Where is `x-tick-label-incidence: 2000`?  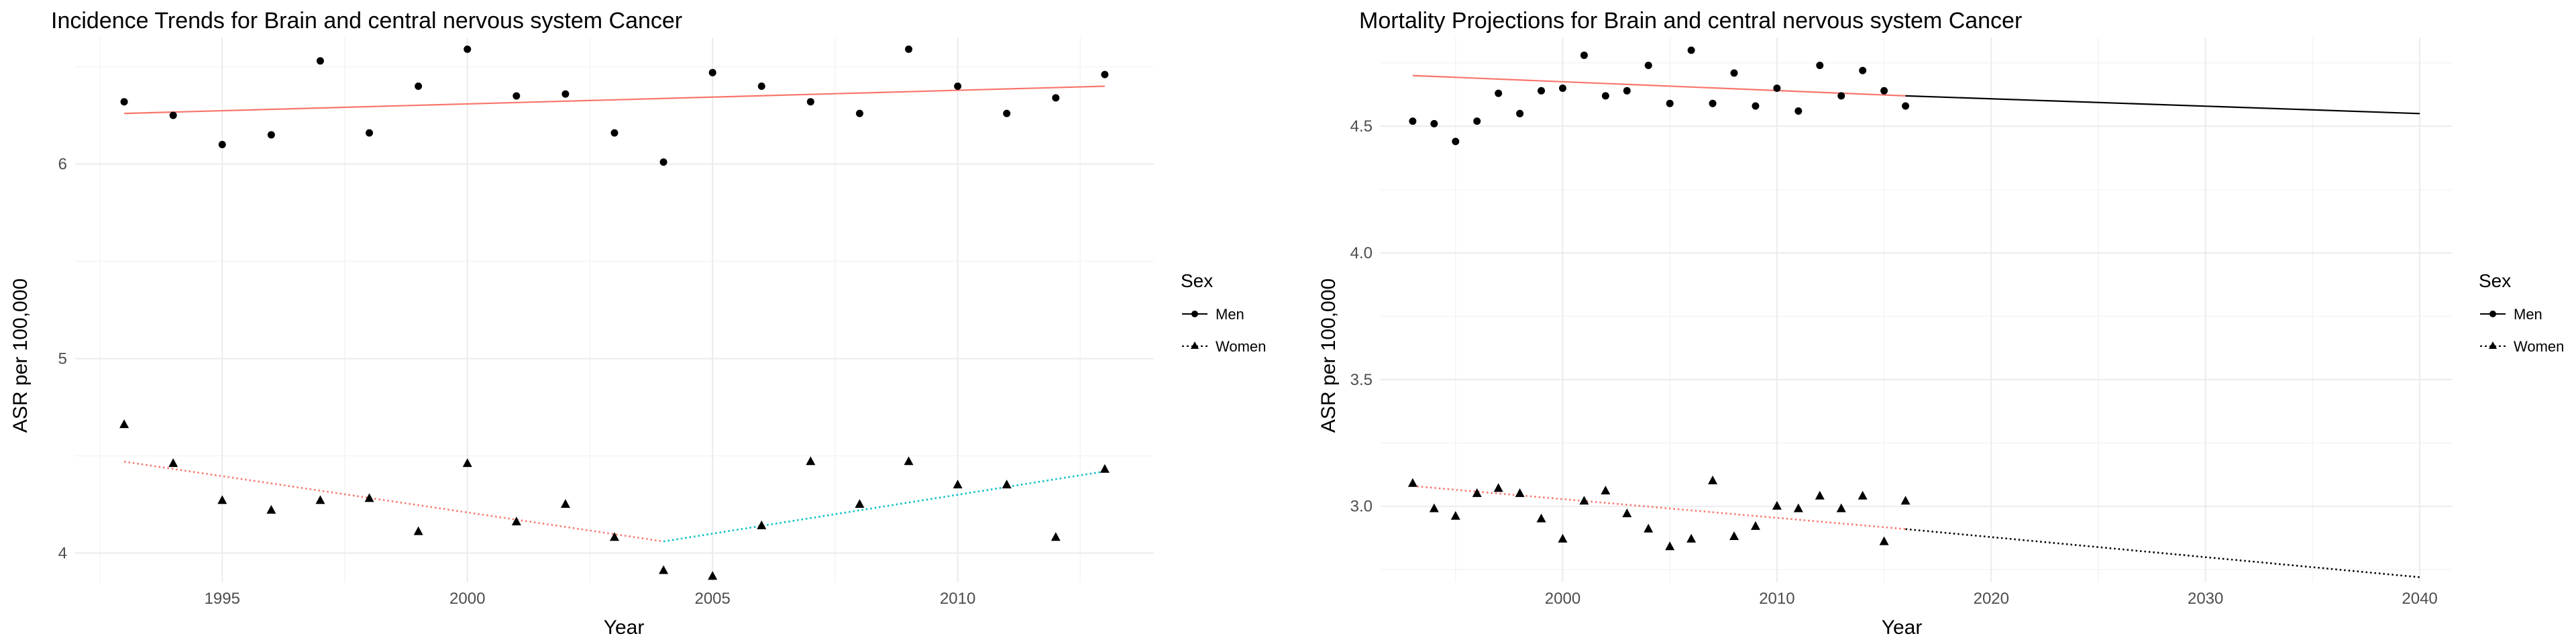 x-tick-label-incidence: 2000 is located at coordinates (467, 599).